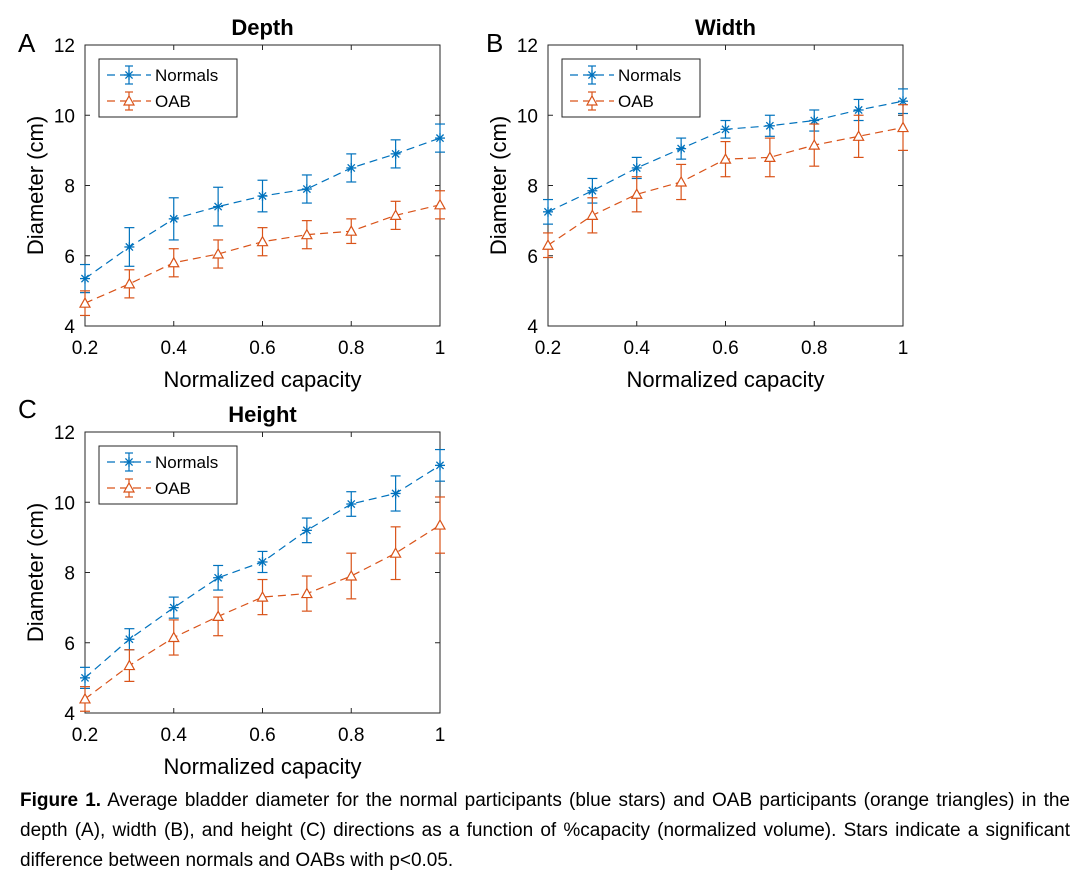 Image resolution: width=1080 pixels, height=896 pixels. I want to click on panel-c-legend-entry-oab-label: OAB, so click(173, 488).